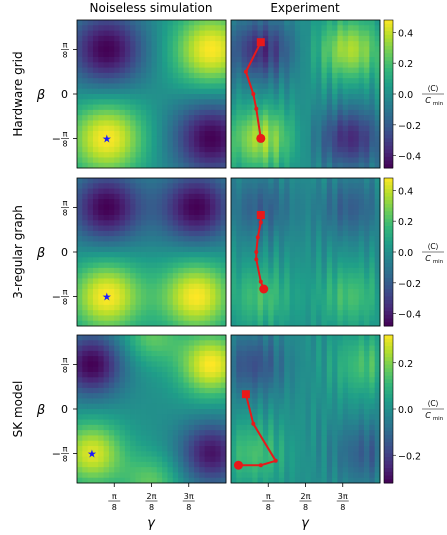 The width and height of the screenshot is (447, 535). I want to click on colorbar-label-numerator: ⟨C⟩, so click(432, 88).